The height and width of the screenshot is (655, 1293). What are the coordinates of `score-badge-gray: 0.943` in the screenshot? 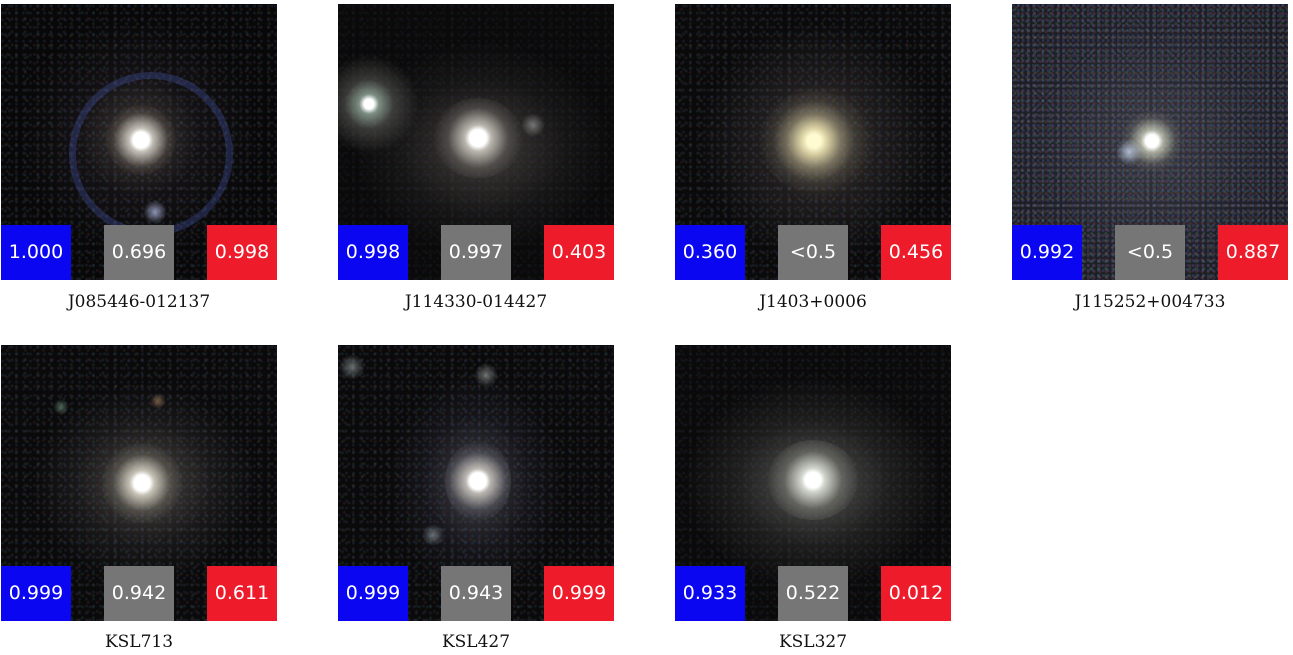 It's located at (476, 593).